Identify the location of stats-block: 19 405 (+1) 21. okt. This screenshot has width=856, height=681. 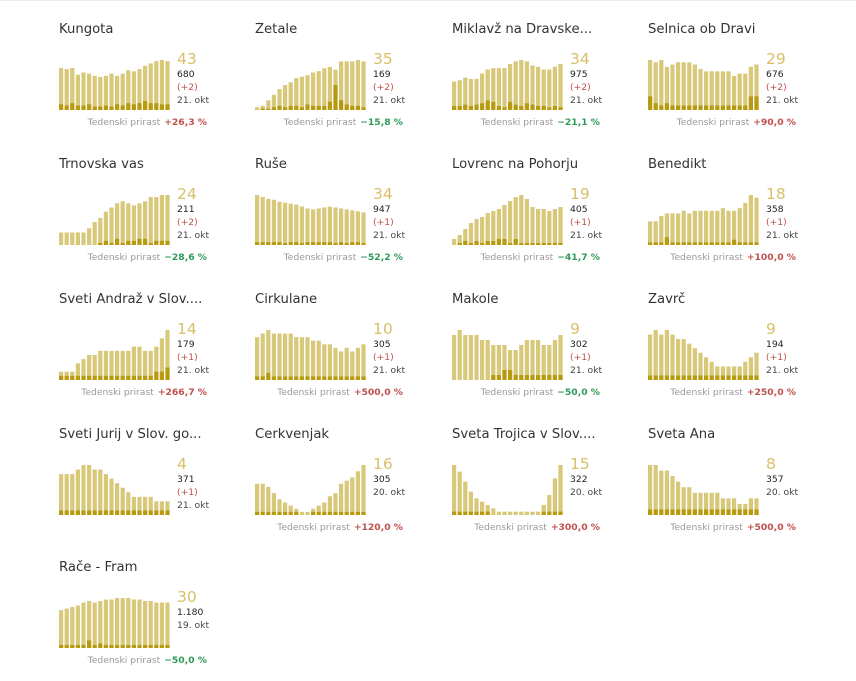
(600, 213).